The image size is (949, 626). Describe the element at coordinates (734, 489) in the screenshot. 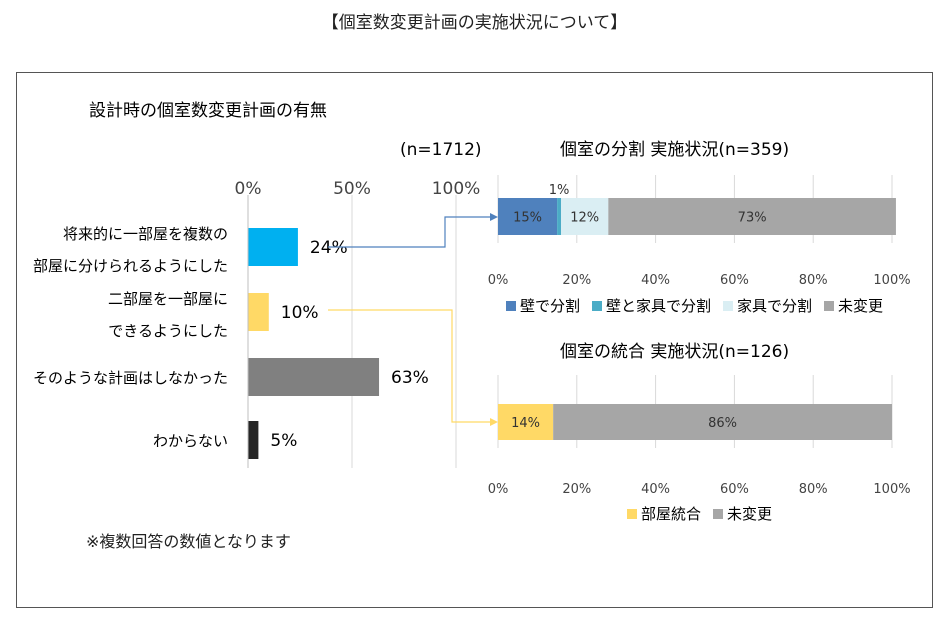

I see `merge-chart-tick-label: 60%` at that location.